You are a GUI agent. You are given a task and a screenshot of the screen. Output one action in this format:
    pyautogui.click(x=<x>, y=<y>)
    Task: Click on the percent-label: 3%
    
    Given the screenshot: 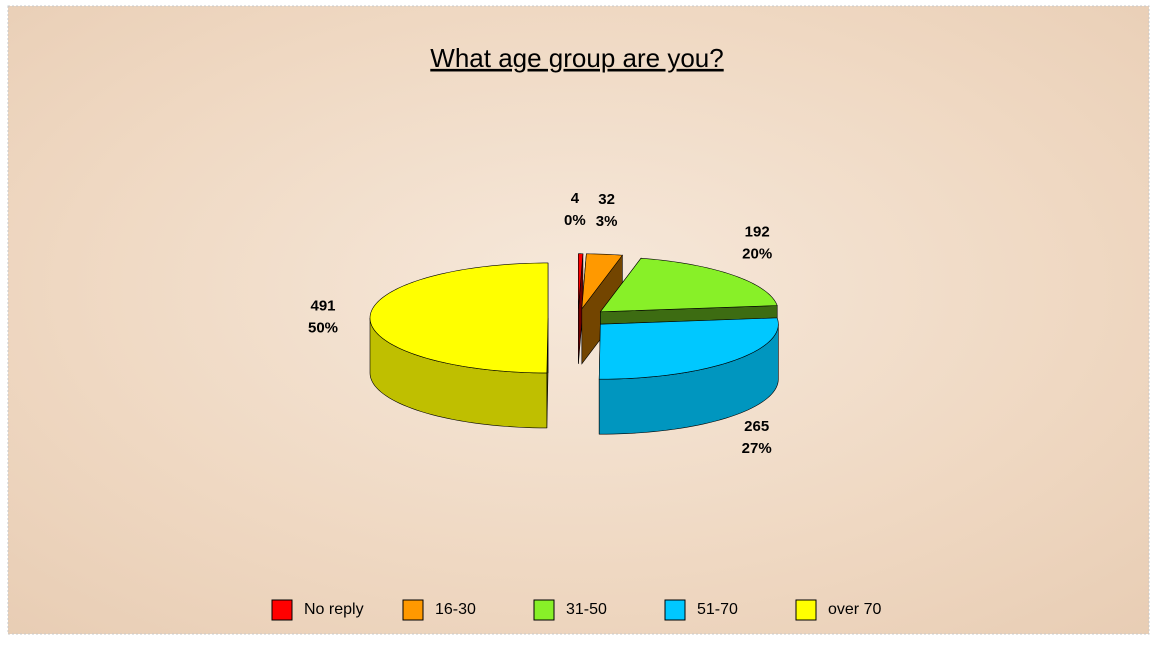 What is the action you would take?
    pyautogui.click(x=607, y=221)
    